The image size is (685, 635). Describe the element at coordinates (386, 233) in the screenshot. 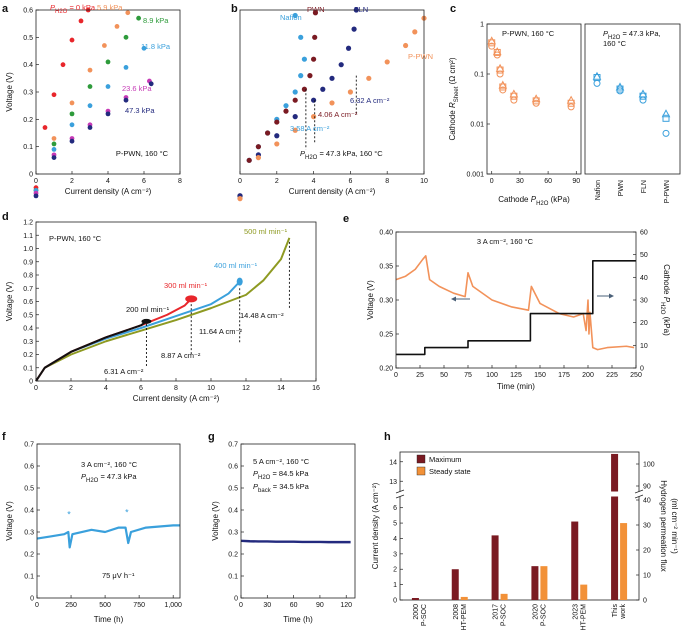

I see `y-tick-label: 0.40` at that location.